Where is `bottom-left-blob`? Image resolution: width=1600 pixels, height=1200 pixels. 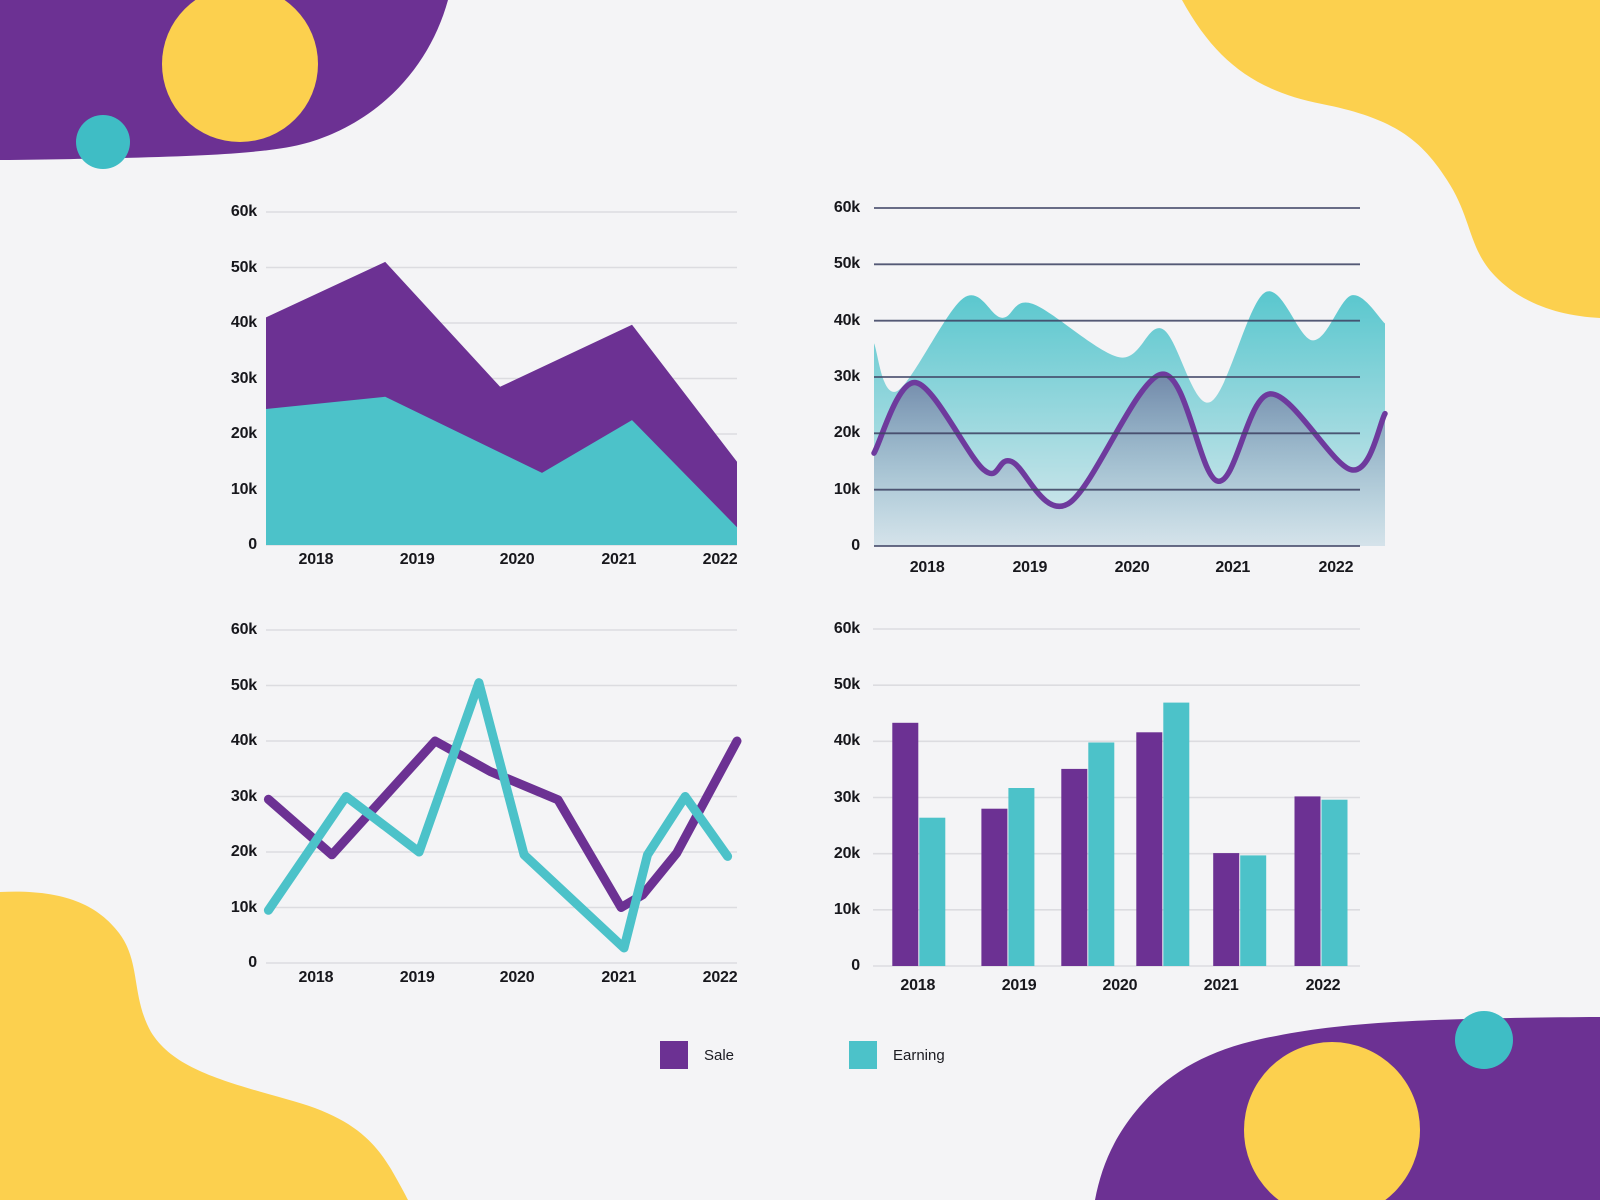
bottom-left-blob is located at coordinates (204, 1045).